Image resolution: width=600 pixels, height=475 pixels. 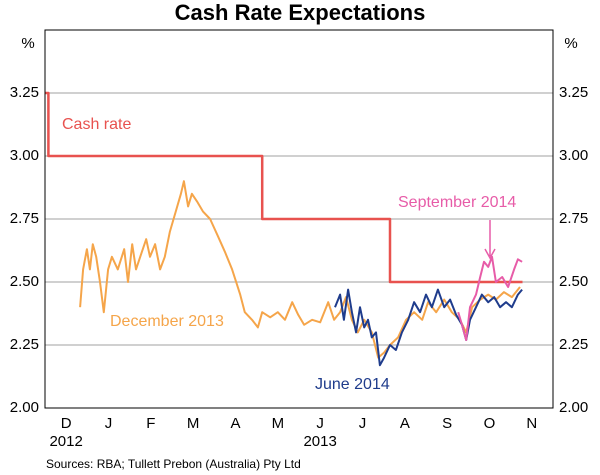 I want to click on y-unit-left: %, so click(x=27, y=43).